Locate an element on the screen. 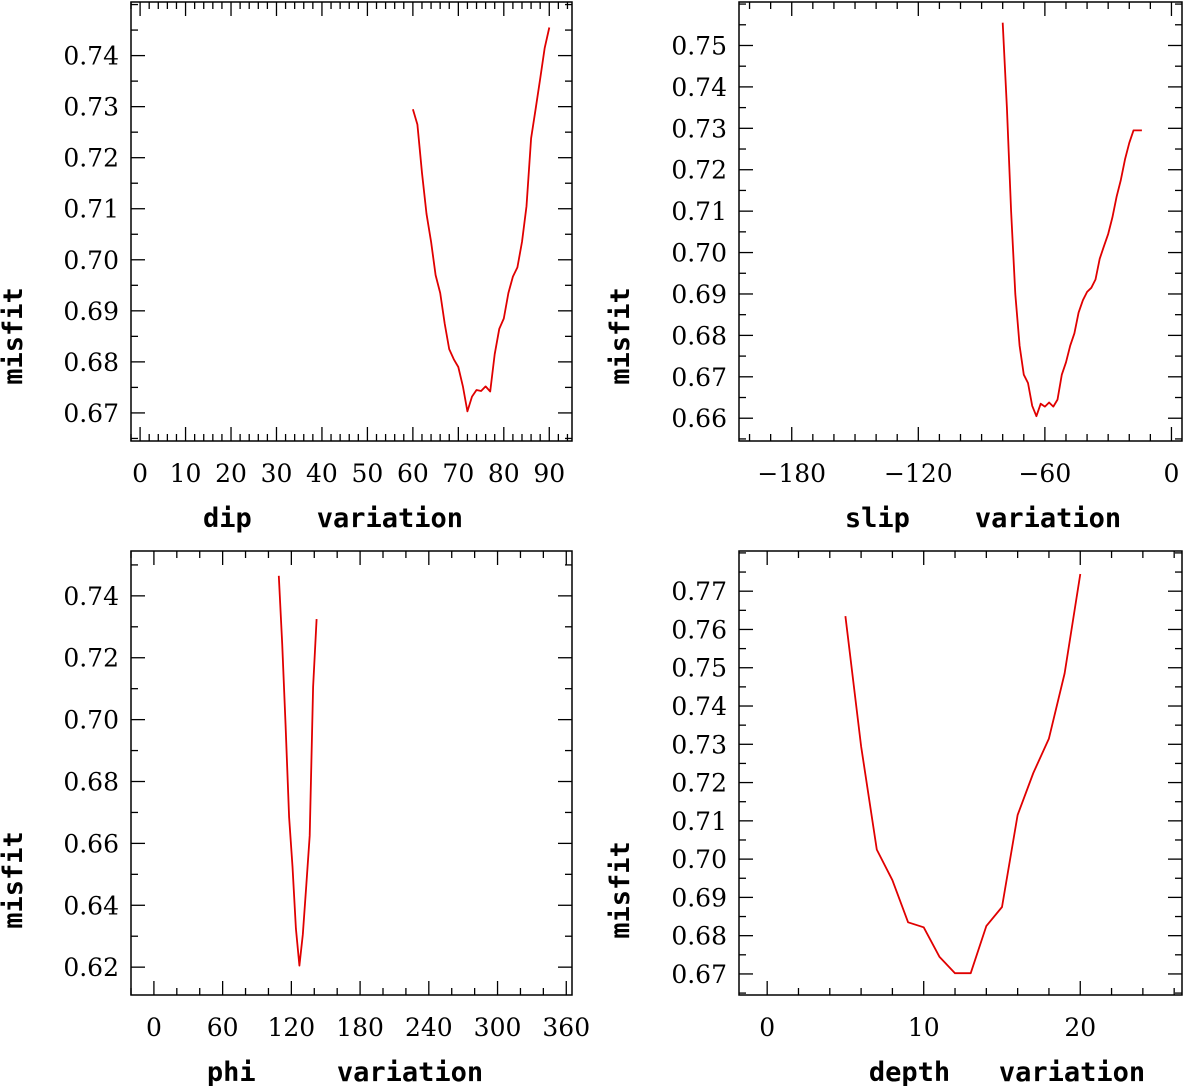  x-tick-label: −120 is located at coordinates (918, 473).